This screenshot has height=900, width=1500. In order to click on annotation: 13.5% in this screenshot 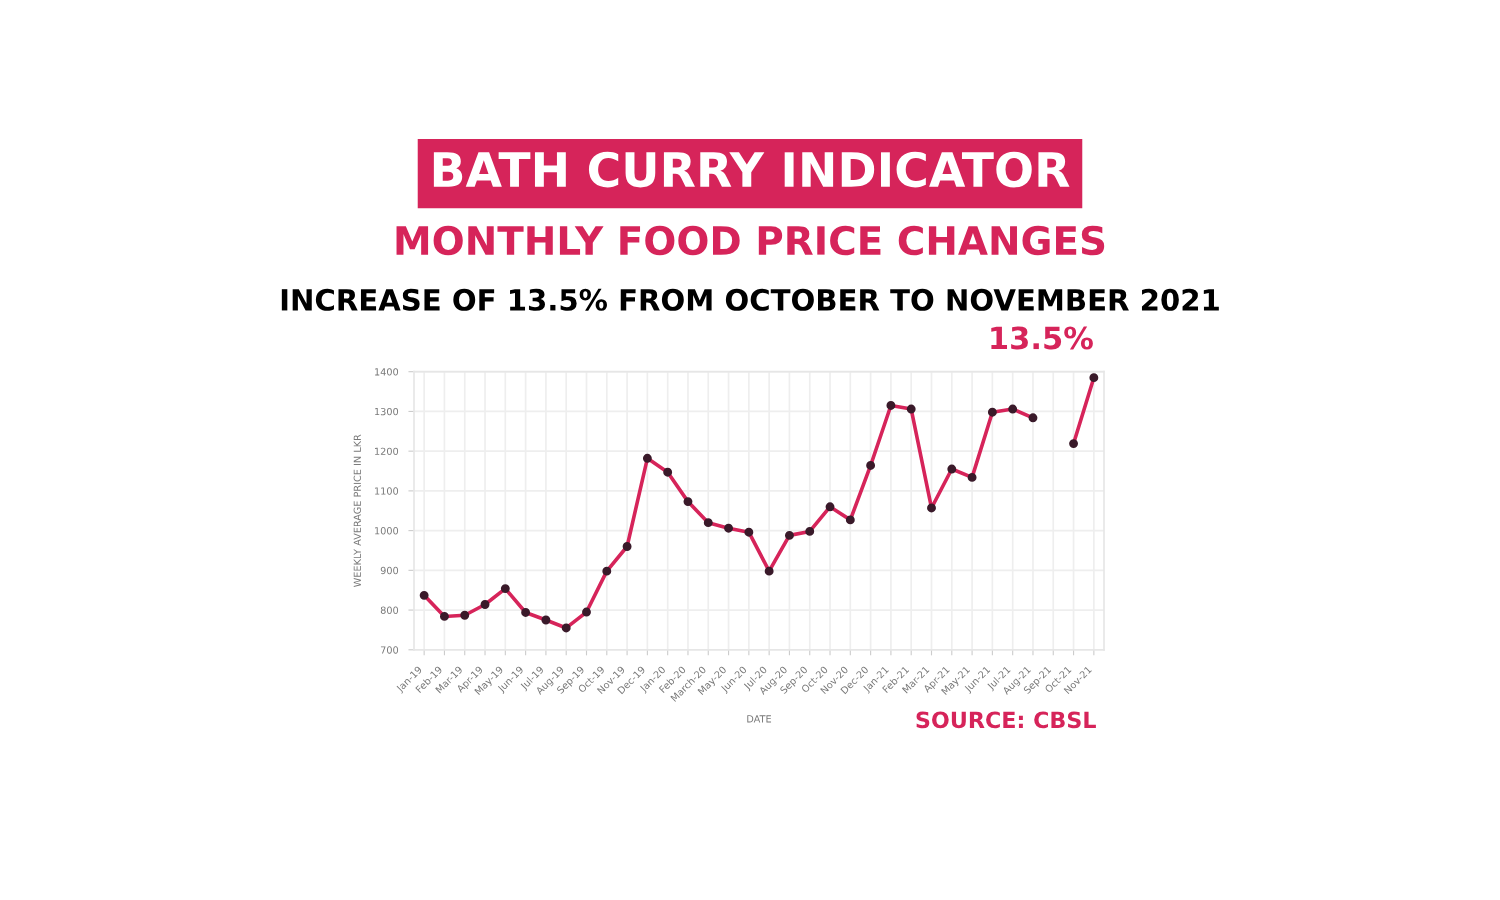, I will do `click(1042, 338)`.